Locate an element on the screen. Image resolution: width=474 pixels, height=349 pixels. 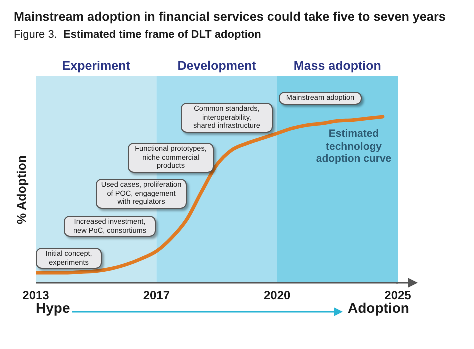
band-label: Experiment is located at coordinates (97, 66).